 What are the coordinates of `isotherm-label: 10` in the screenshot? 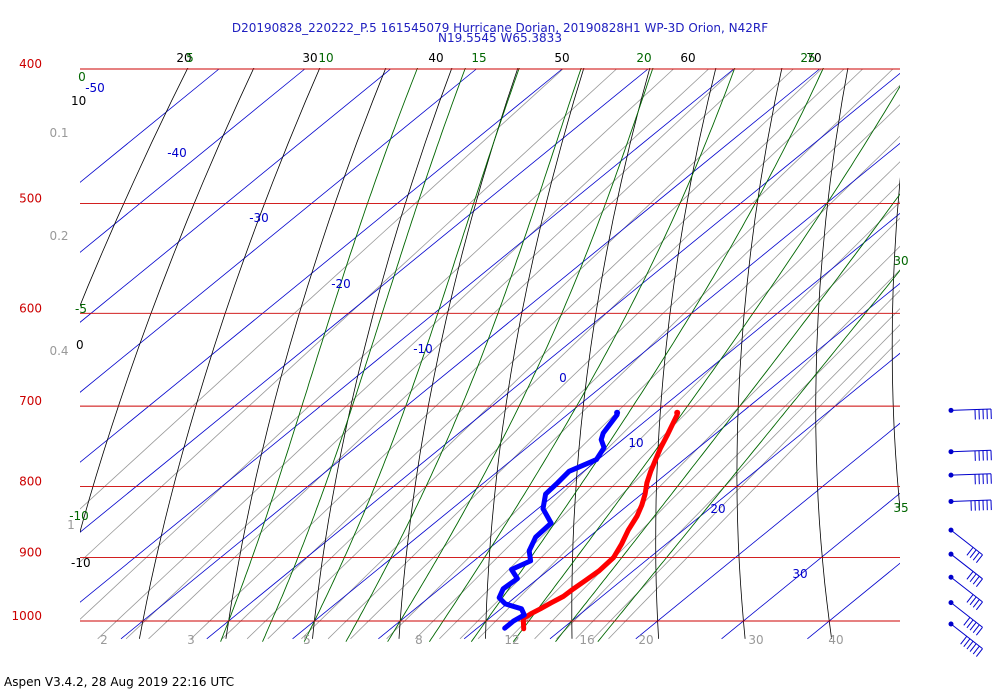 It's located at (635, 443).